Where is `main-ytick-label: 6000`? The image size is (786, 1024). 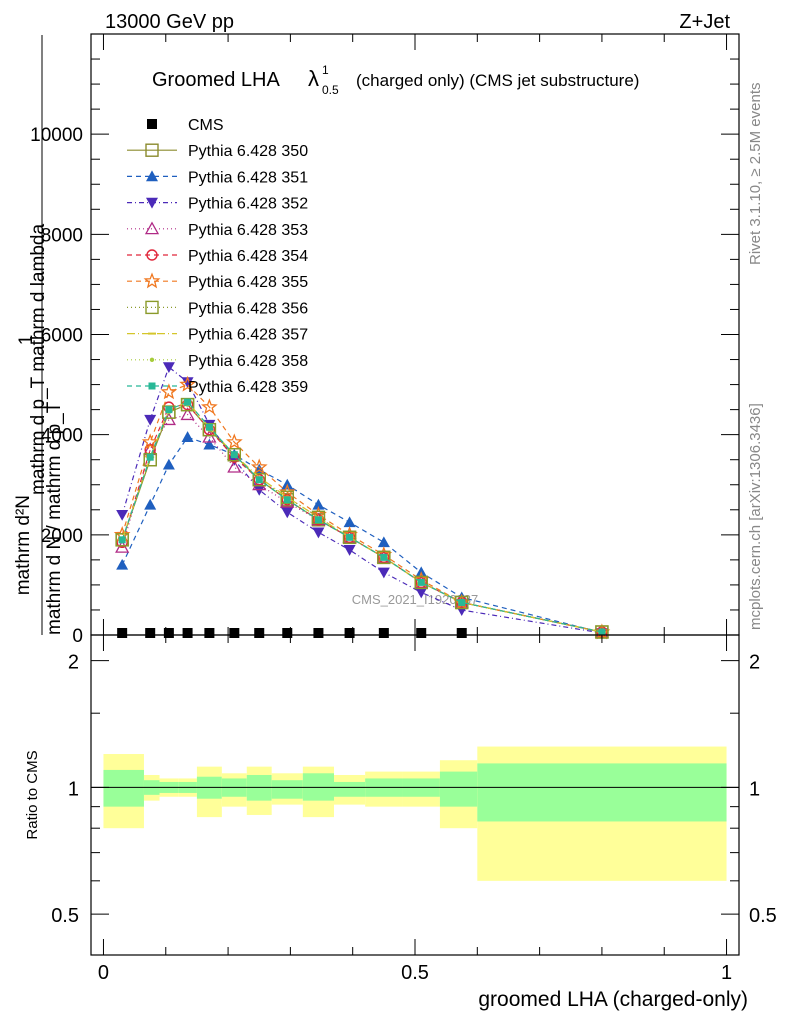
main-ytick-label: 6000 is located at coordinates (62, 336).